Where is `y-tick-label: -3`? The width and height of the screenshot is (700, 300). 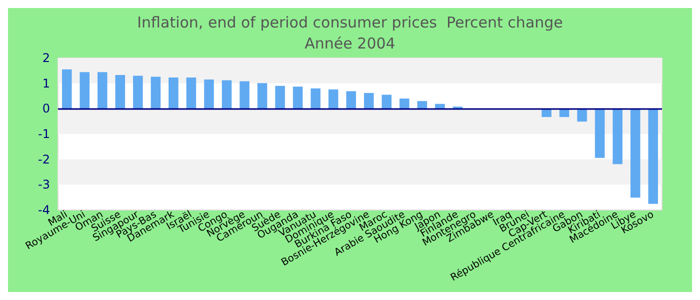
y-tick-label: -3 is located at coordinates (44, 185).